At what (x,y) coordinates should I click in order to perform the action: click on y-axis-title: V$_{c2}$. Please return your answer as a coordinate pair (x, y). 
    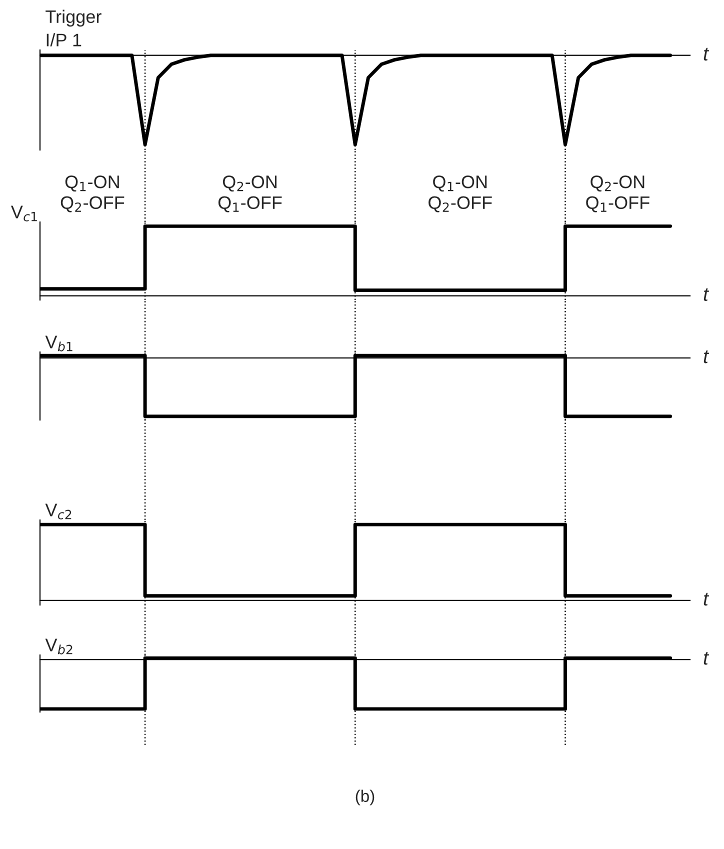
    Looking at the image, I should click on (58, 512).